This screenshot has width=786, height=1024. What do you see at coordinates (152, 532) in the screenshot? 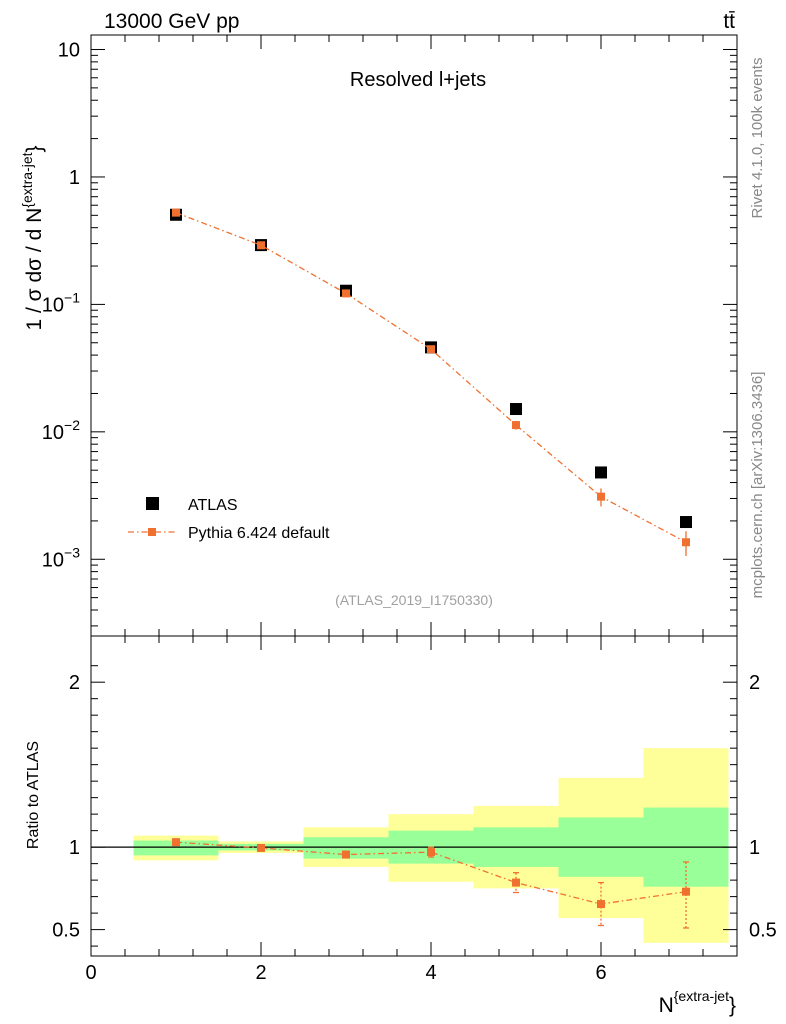
I see `legend-pythia-marker` at bounding box center [152, 532].